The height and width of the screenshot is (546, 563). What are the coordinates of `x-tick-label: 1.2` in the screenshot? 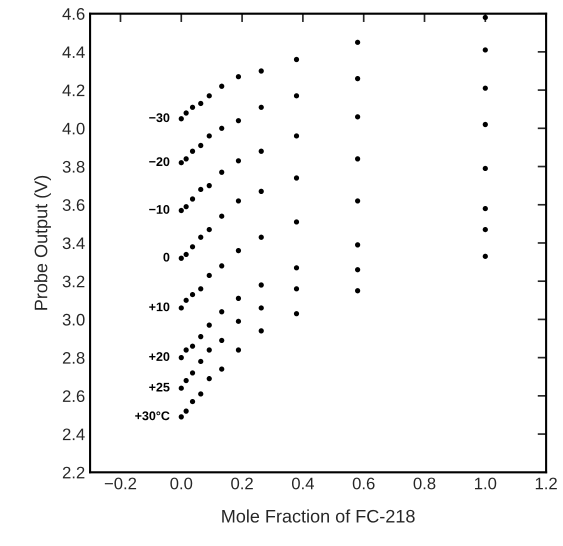 It's located at (546, 484).